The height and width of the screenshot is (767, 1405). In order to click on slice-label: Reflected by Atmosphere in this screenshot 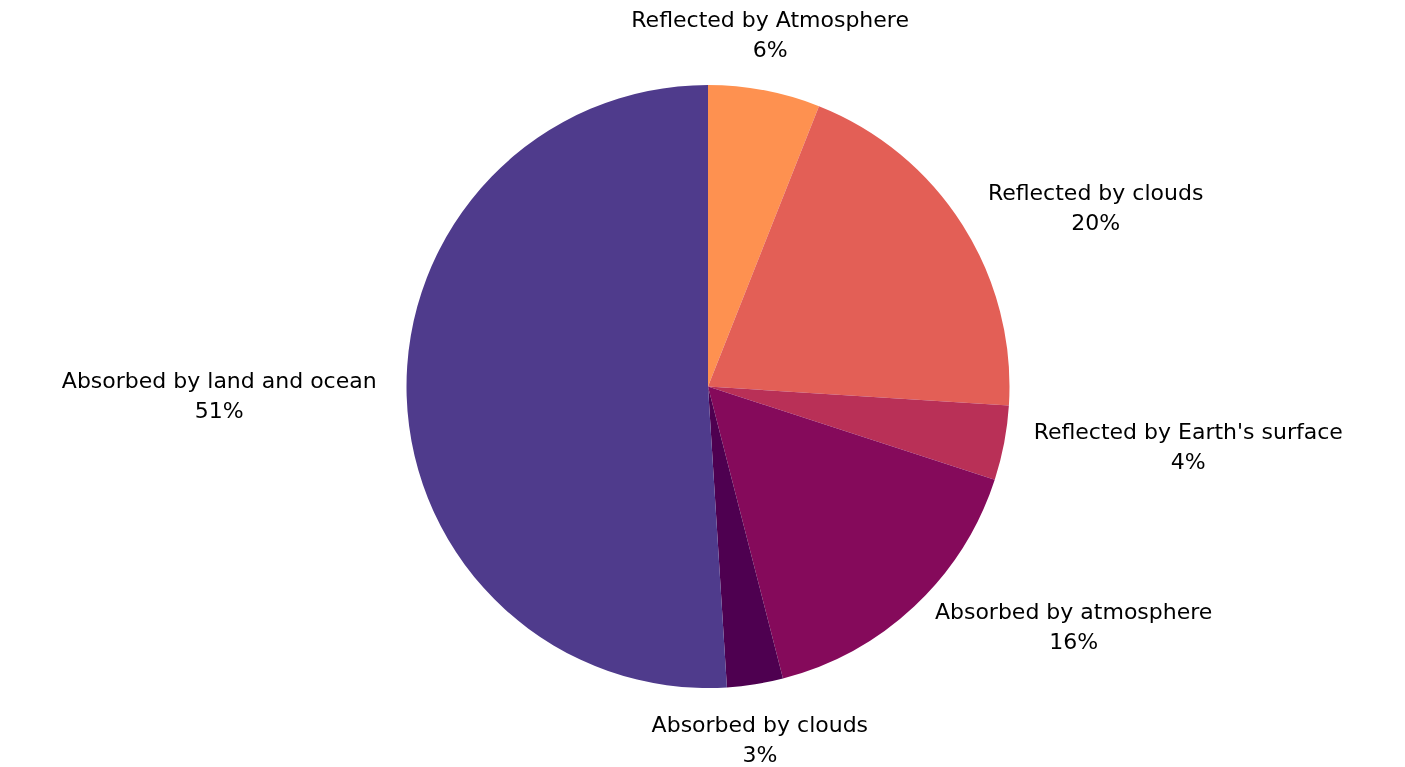, I will do `click(770, 19)`.